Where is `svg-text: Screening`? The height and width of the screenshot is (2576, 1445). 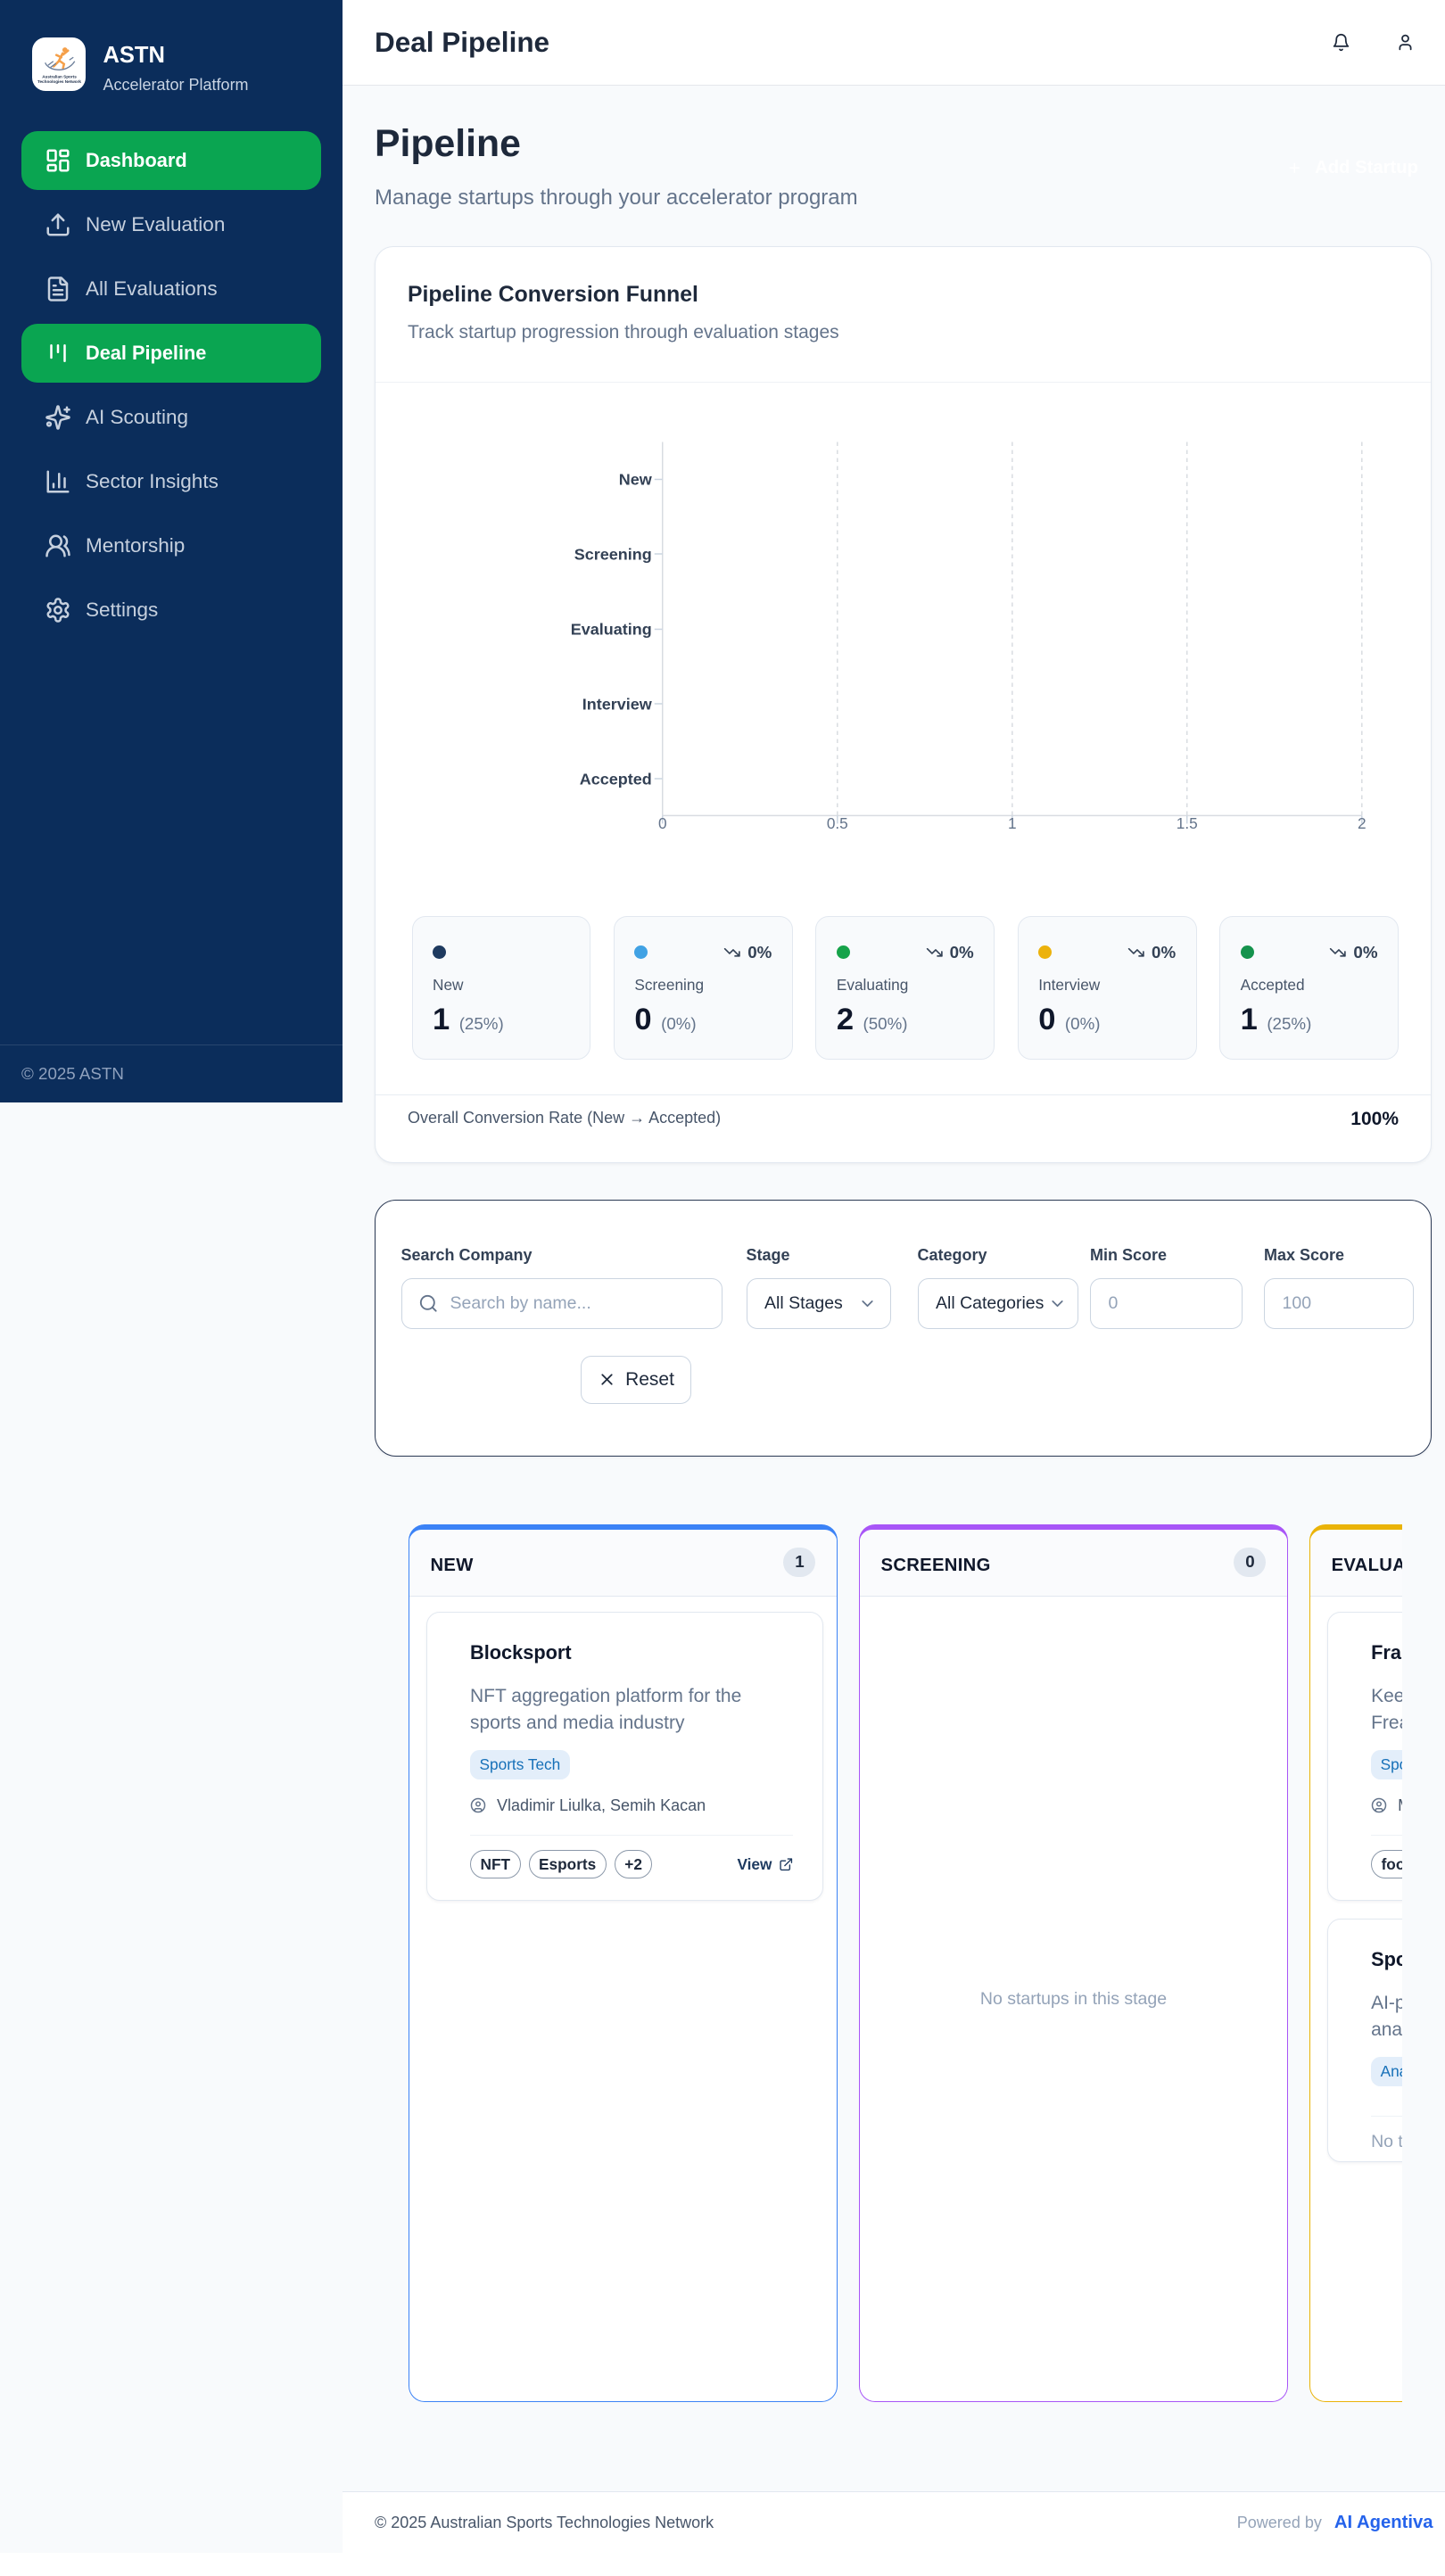
svg-text: Screening is located at coordinates (613, 554).